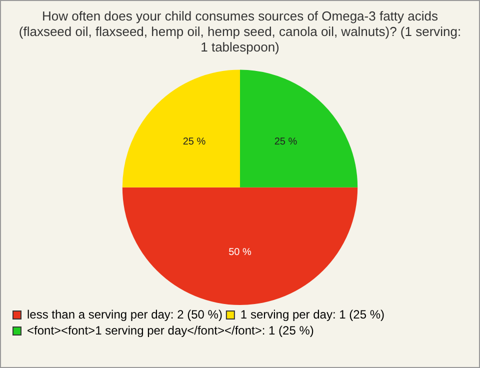  Describe the element at coordinates (240, 31) in the screenshot. I see `chart-title: How often does your child consumes sources of Omega-3 fatty acids (flaxseed oil, flaxseed, hemp oil, hemp seed, canola oil, walnuts)? (1 serving: 1 tablespoon)` at that location.